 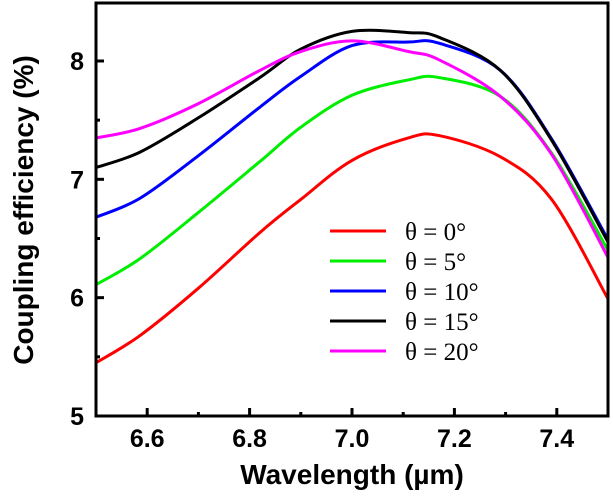 What do you see at coordinates (442, 322) in the screenshot?
I see `legend-label-3: θ = 15°` at bounding box center [442, 322].